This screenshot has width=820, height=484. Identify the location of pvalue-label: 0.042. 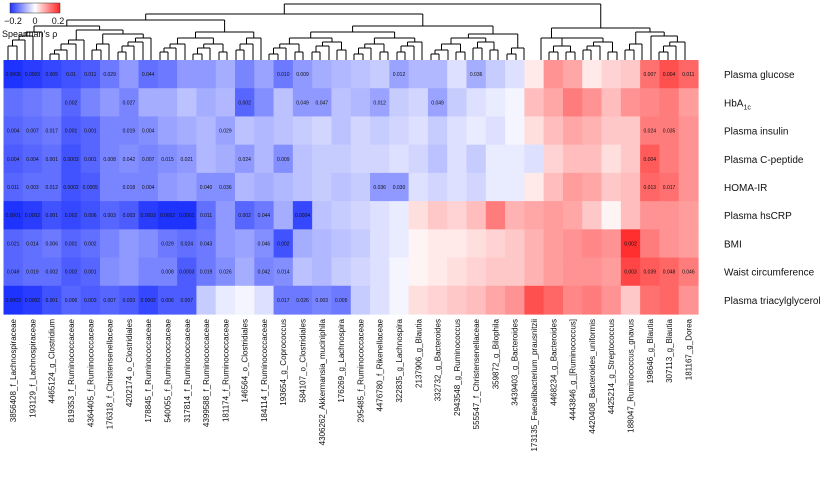
(264, 273).